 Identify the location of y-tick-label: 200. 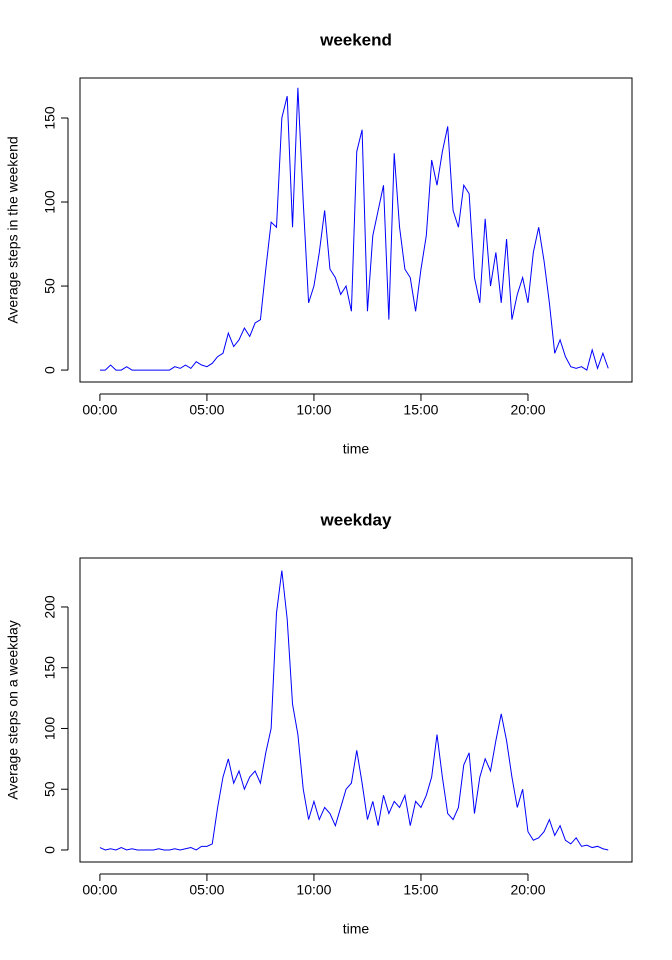
(50, 607).